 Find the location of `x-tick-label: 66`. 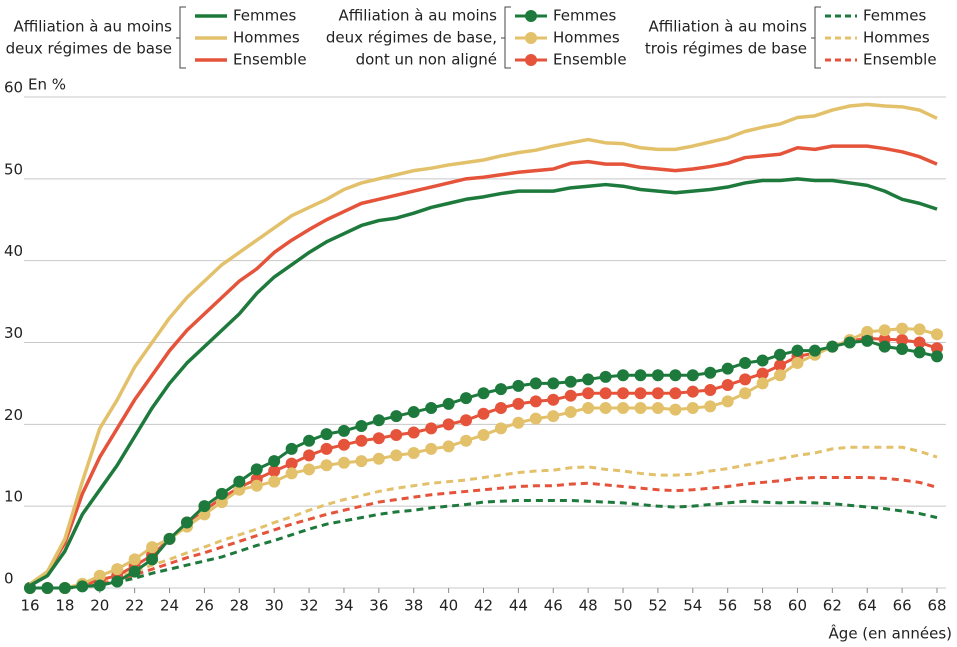

x-tick-label: 66 is located at coordinates (902, 606).